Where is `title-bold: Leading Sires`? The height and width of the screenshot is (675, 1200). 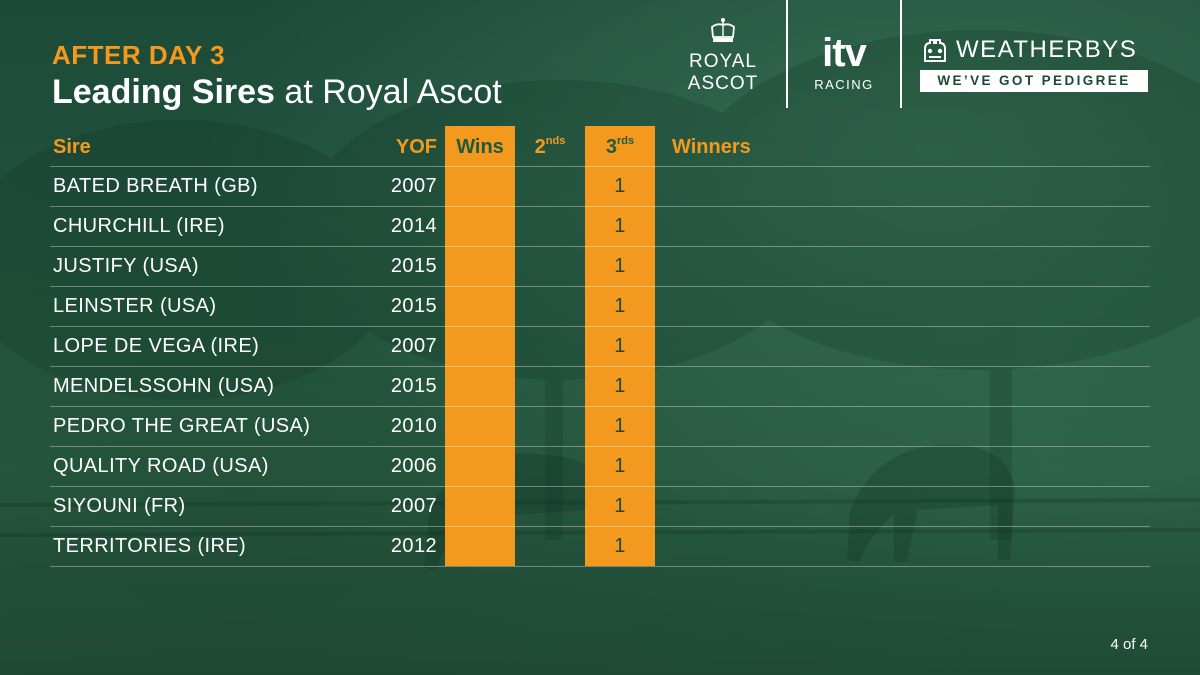 title-bold: Leading Sires is located at coordinates (163, 92).